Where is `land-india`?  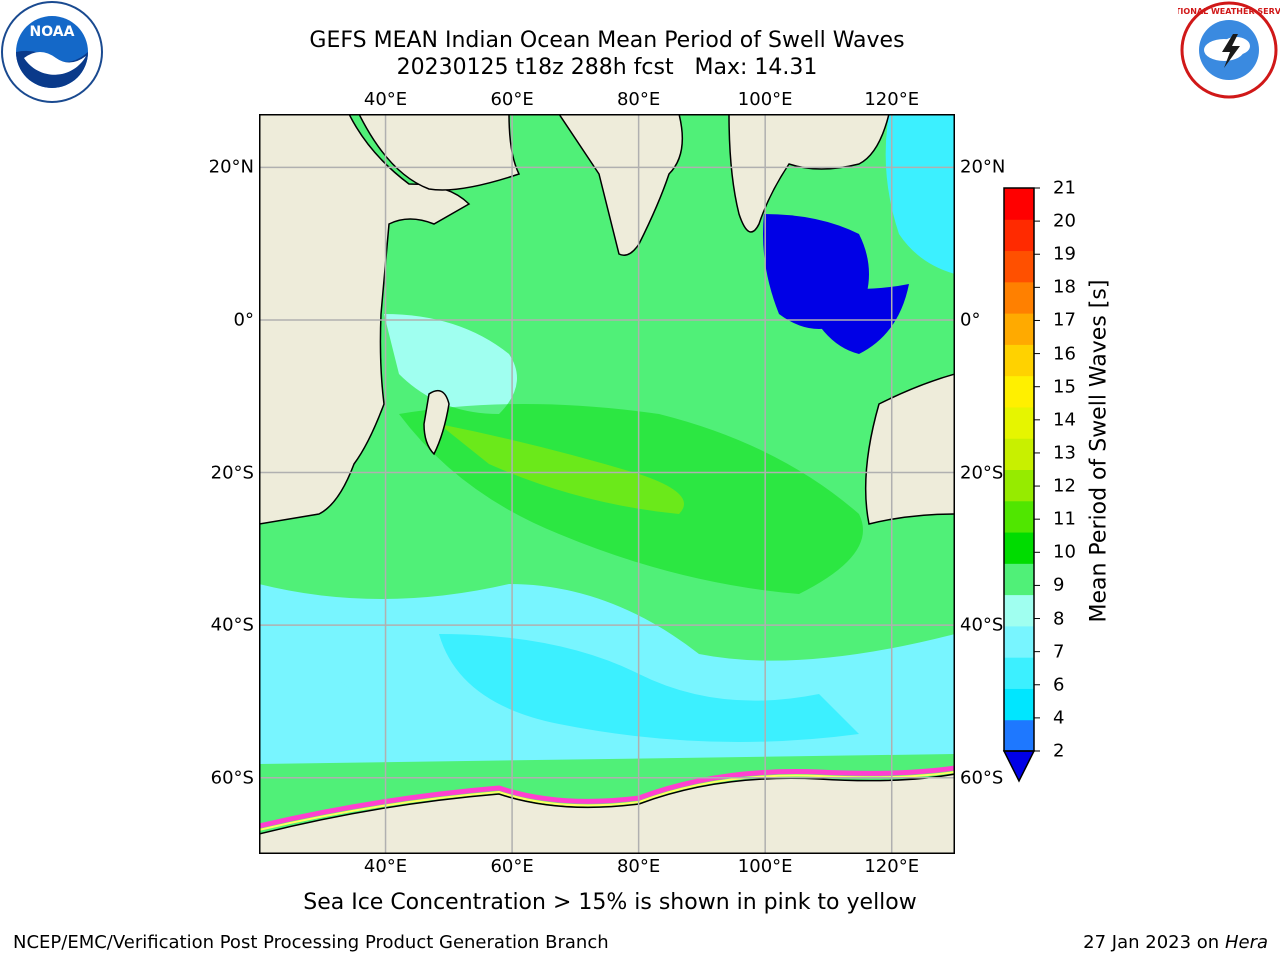 land-india is located at coordinates (621, 185).